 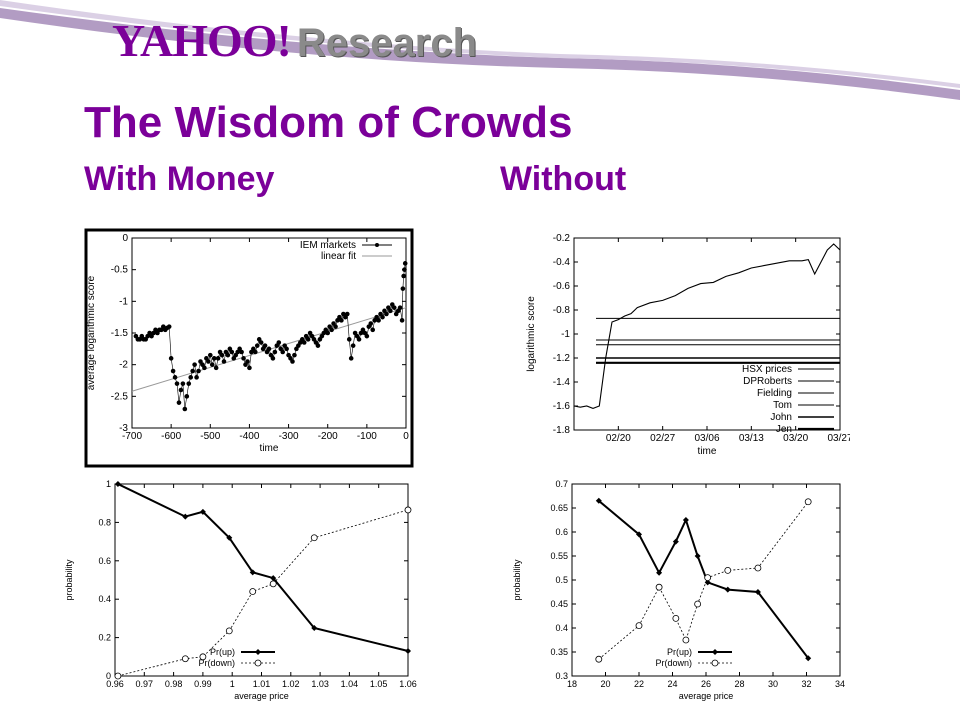 What do you see at coordinates (562, 430) in the screenshot?
I see `y-tick-label: -1.8` at bounding box center [562, 430].